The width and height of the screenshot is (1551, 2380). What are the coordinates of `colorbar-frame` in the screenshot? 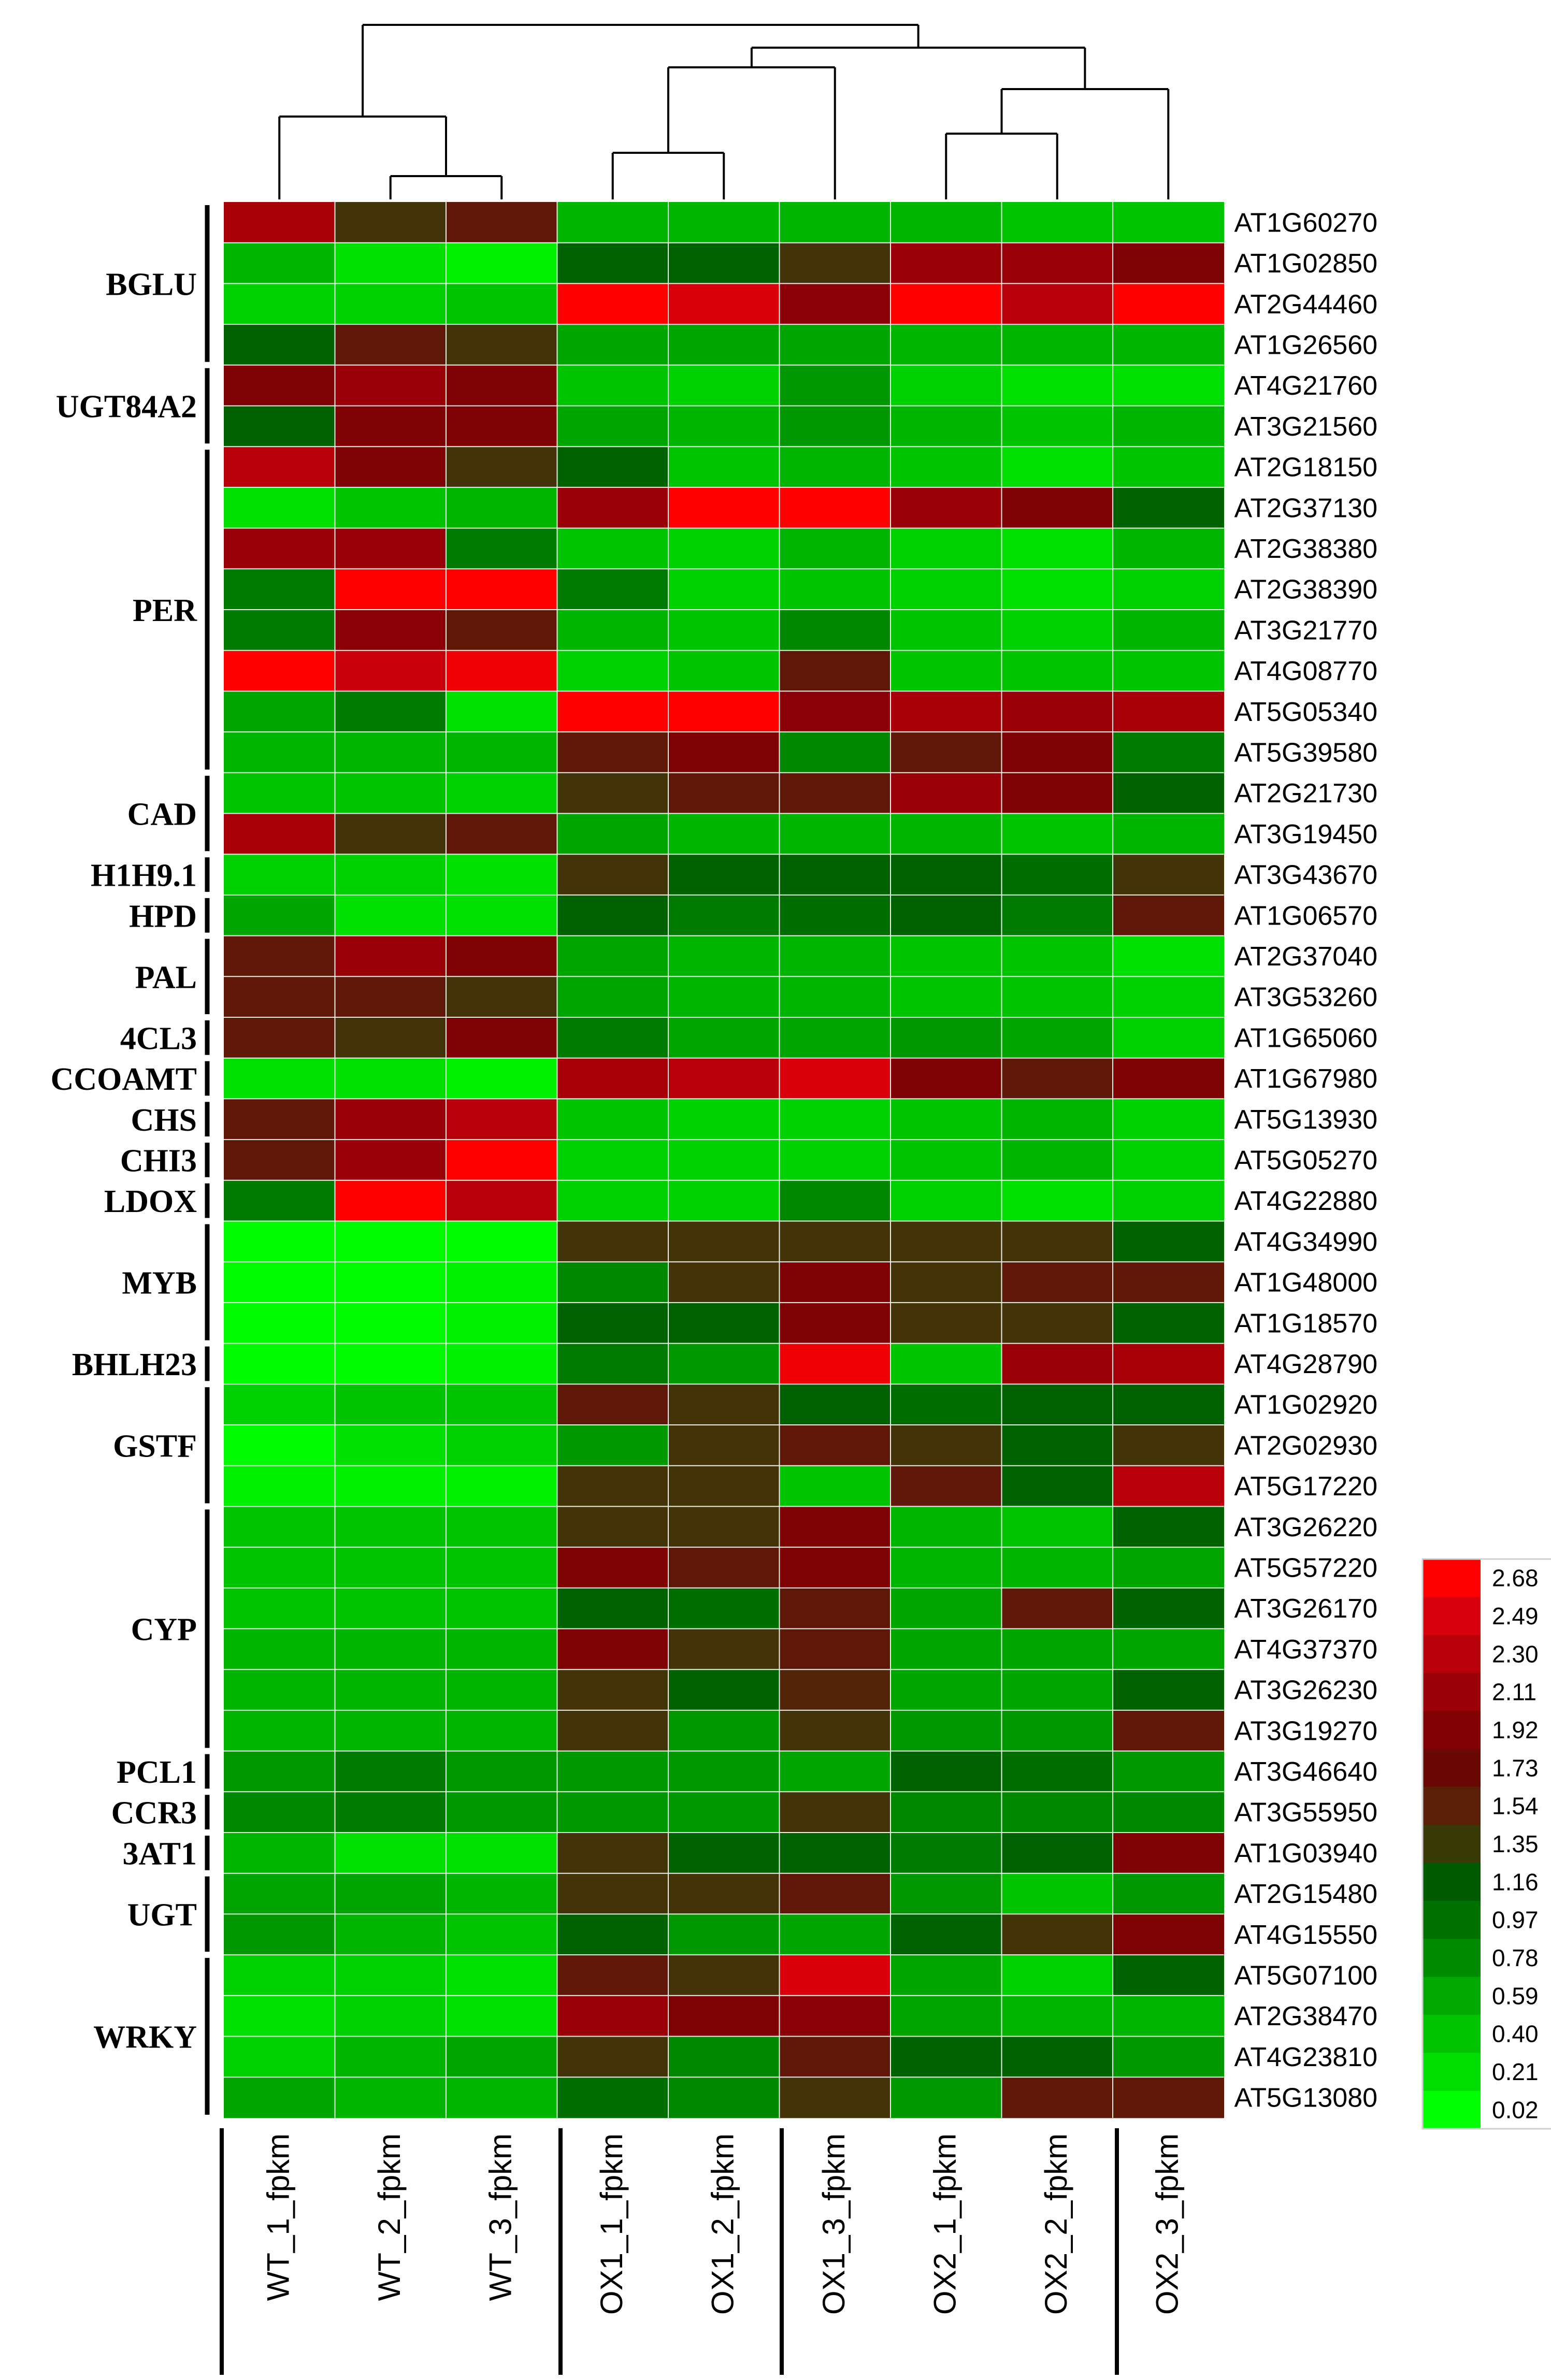 It's located at (1486, 1844).